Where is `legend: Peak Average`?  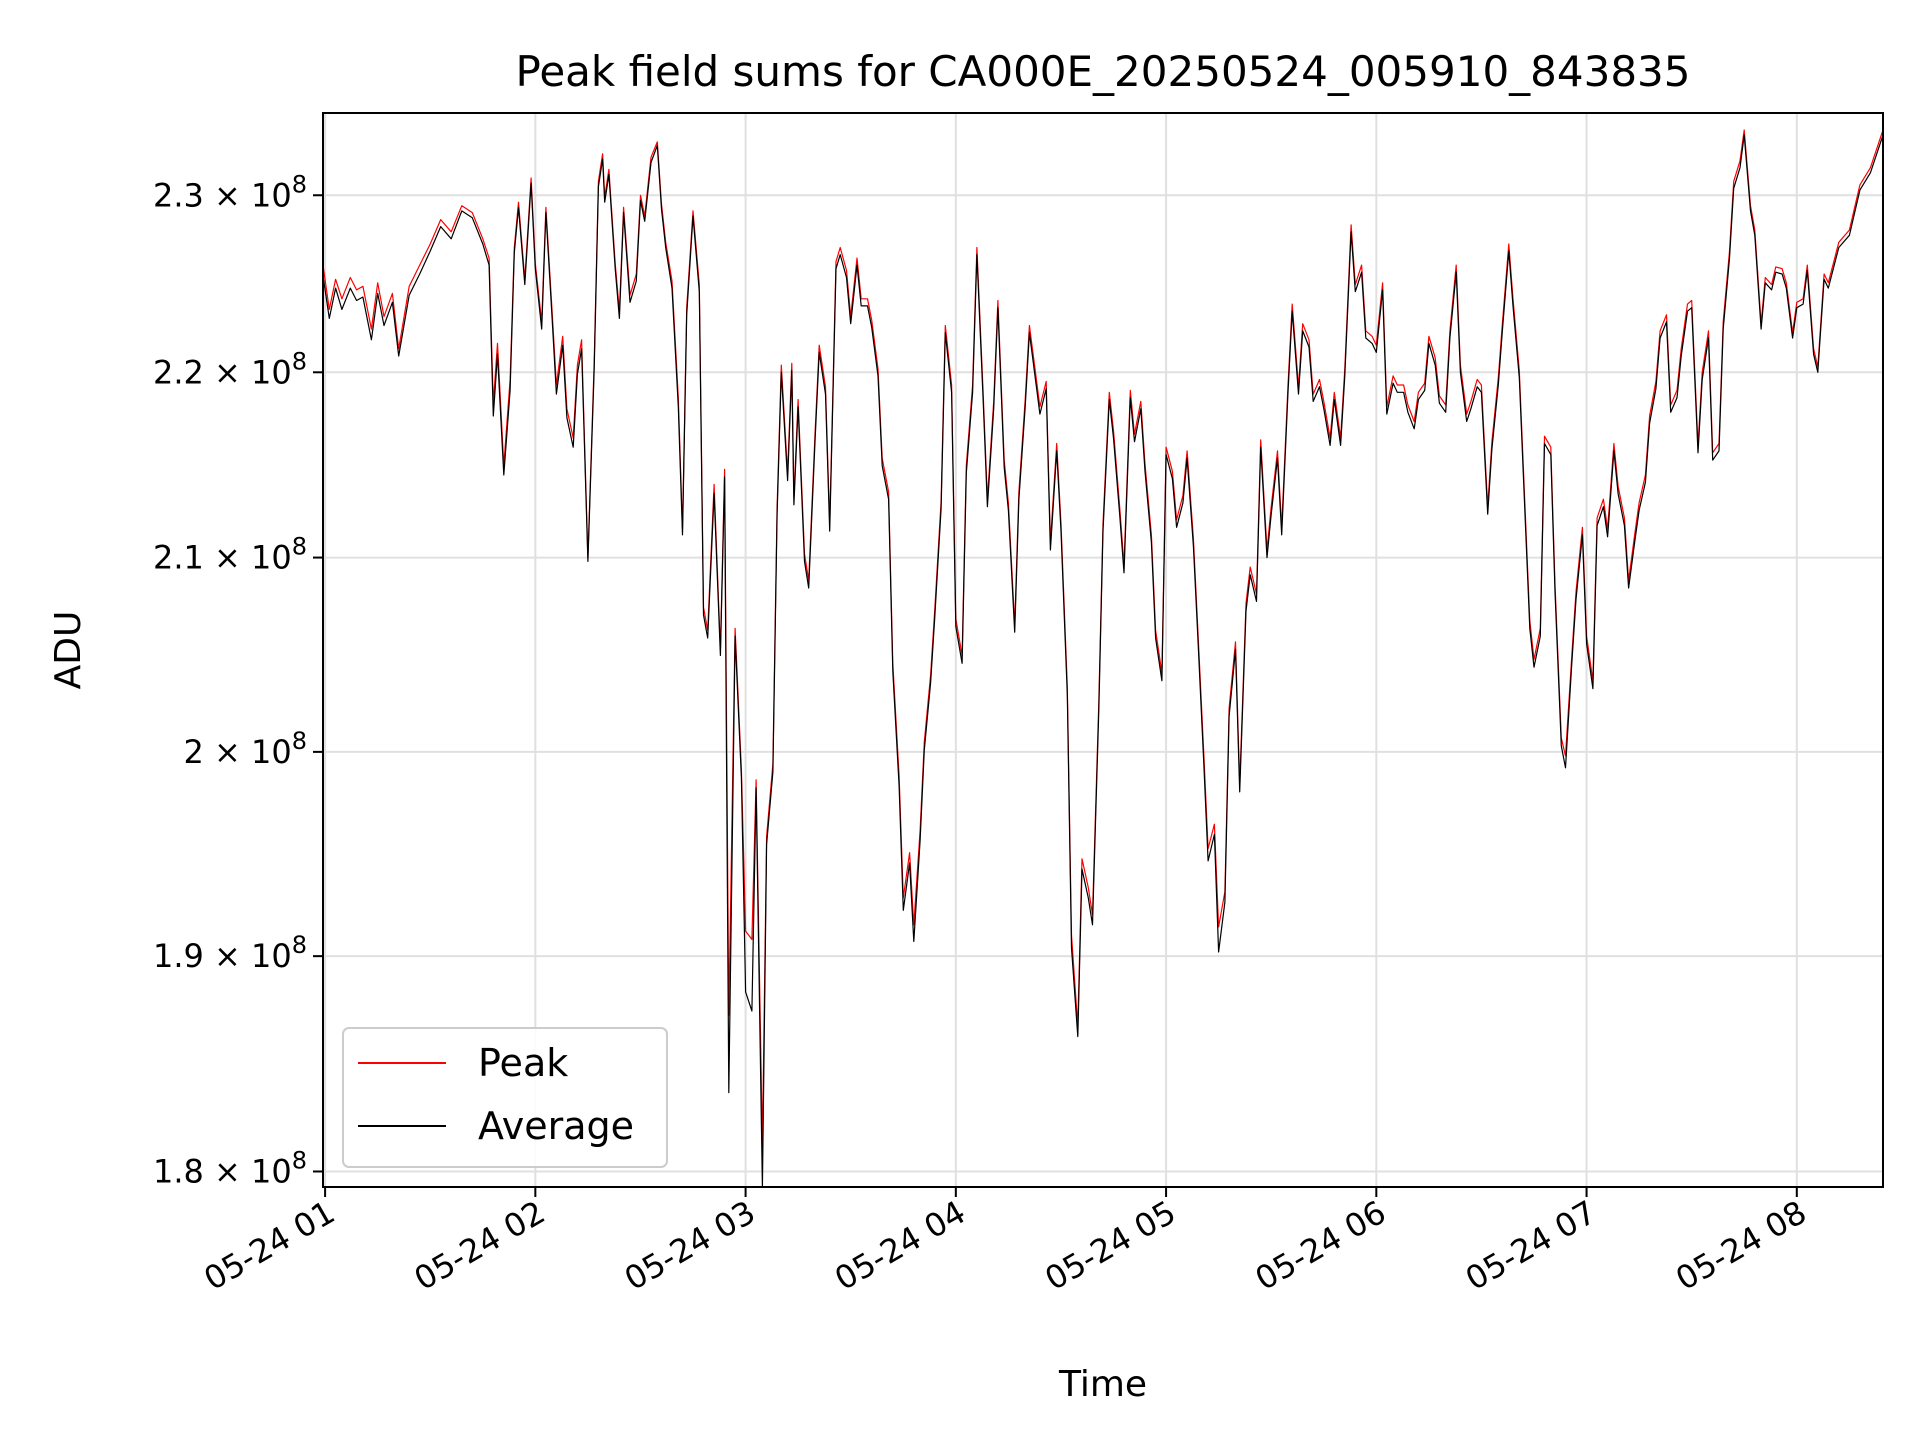 legend: Peak Average is located at coordinates (505, 1097).